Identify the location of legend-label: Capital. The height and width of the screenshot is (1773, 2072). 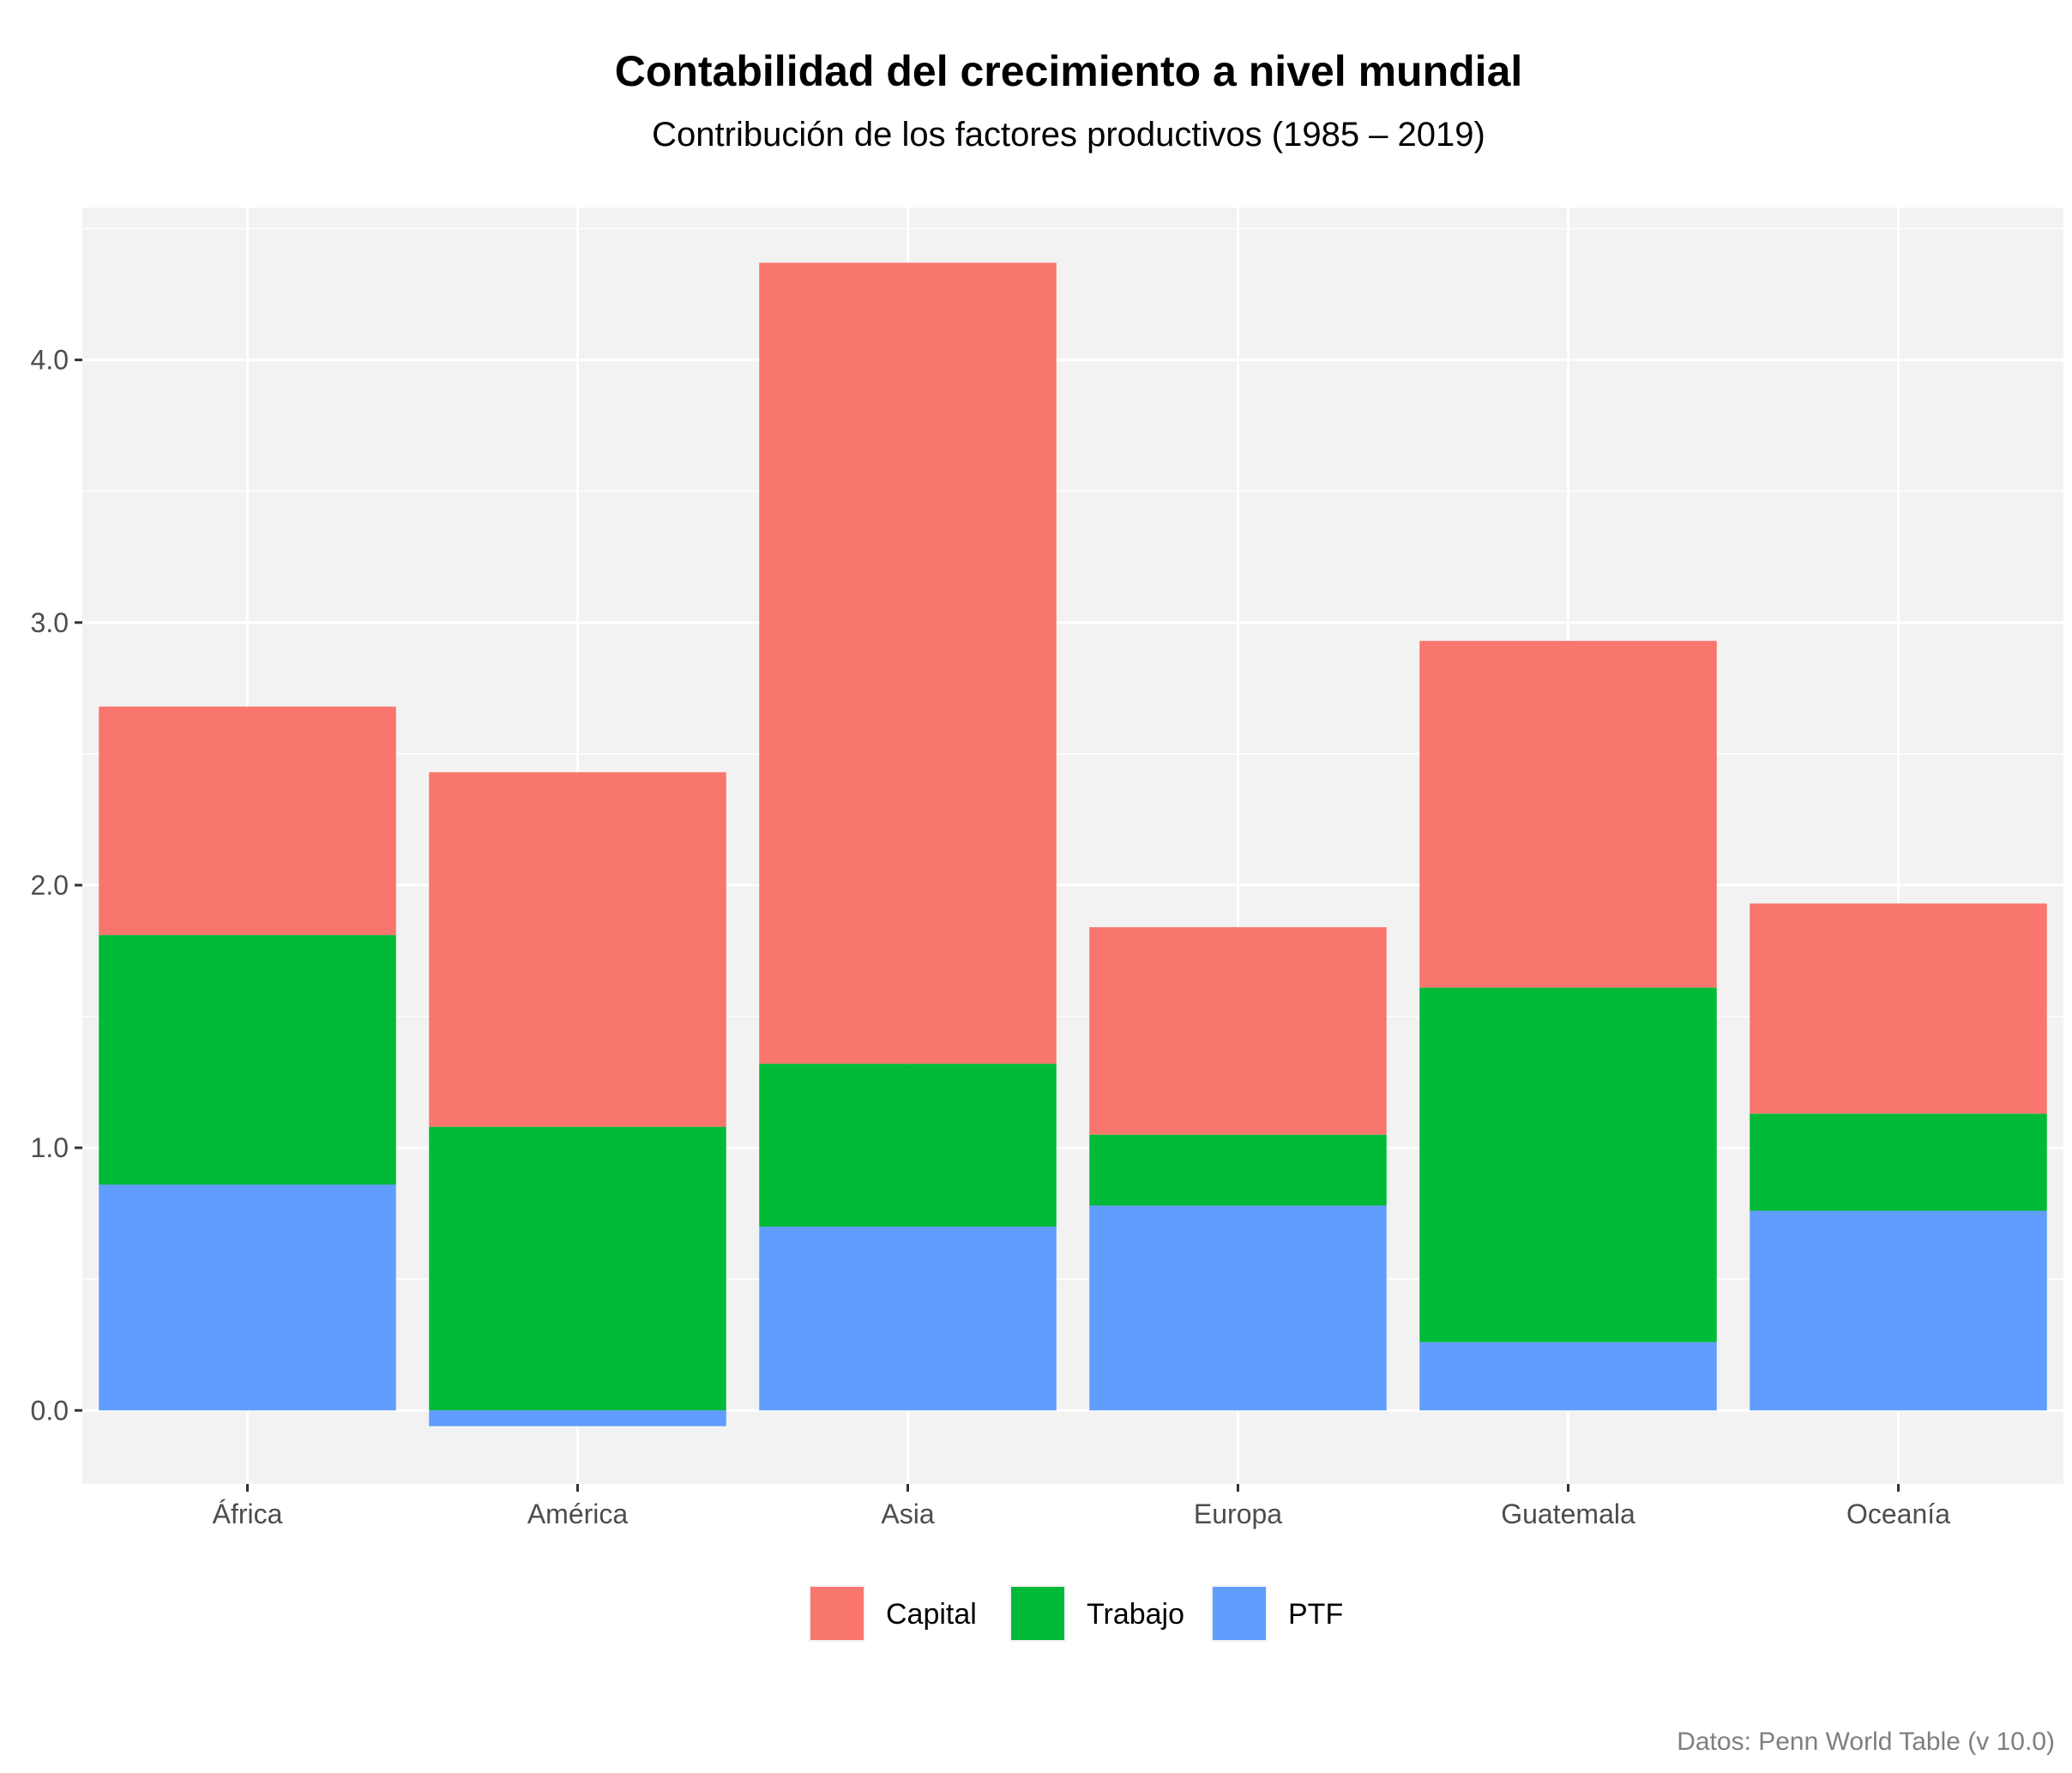
(931, 1615).